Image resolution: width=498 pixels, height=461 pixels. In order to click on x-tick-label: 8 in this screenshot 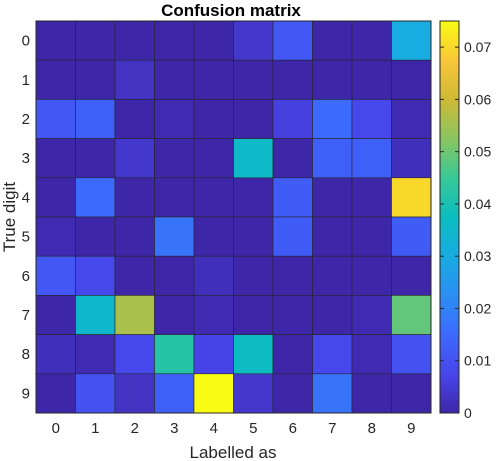, I will do `click(372, 428)`.